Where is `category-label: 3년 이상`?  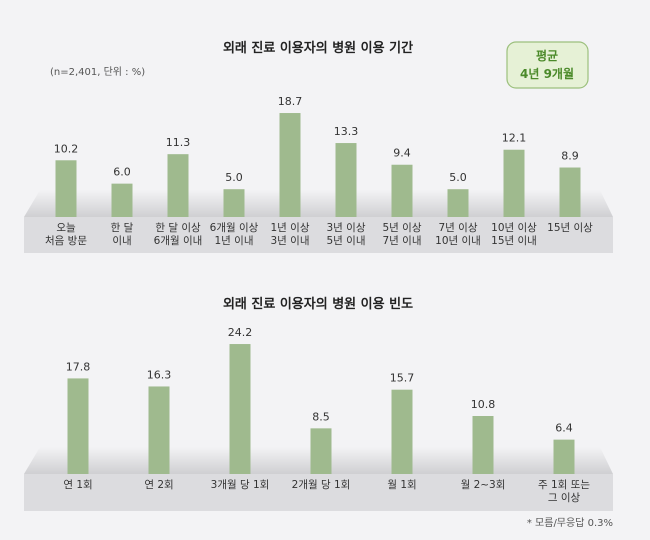 category-label: 3년 이상 is located at coordinates (346, 228).